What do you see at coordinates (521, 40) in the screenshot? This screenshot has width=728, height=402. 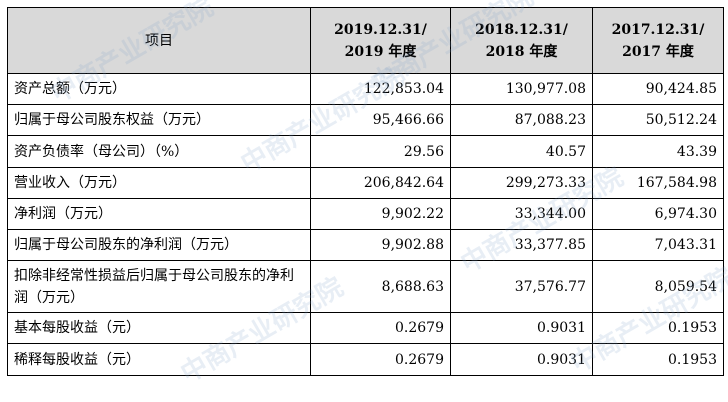 I see `header-col-2018: 2018.12.31/ 2018 年度` at bounding box center [521, 40].